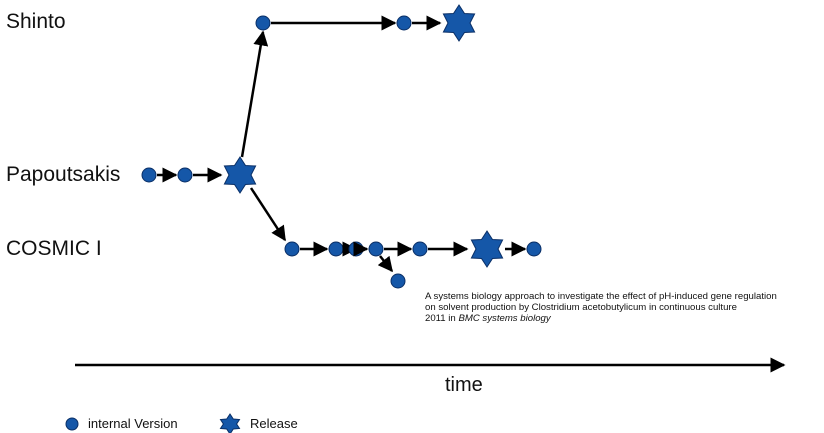 This screenshot has width=824, height=433. I want to click on reference-year: 2011 in, so click(442, 319).